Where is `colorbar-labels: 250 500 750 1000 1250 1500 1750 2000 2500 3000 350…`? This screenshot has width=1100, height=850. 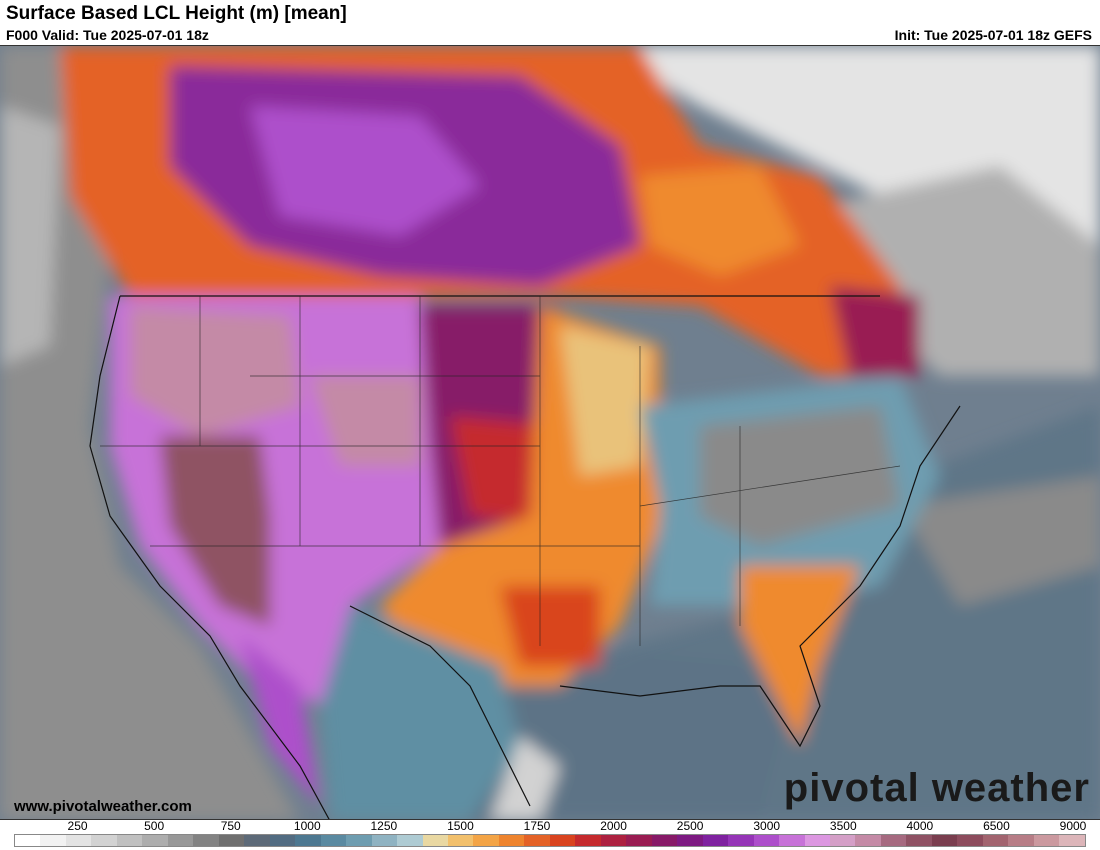
colorbar-labels: 250 500 750 1000 1250 1500 1750 2000 2500 3000 350… is located at coordinates (550, 826).